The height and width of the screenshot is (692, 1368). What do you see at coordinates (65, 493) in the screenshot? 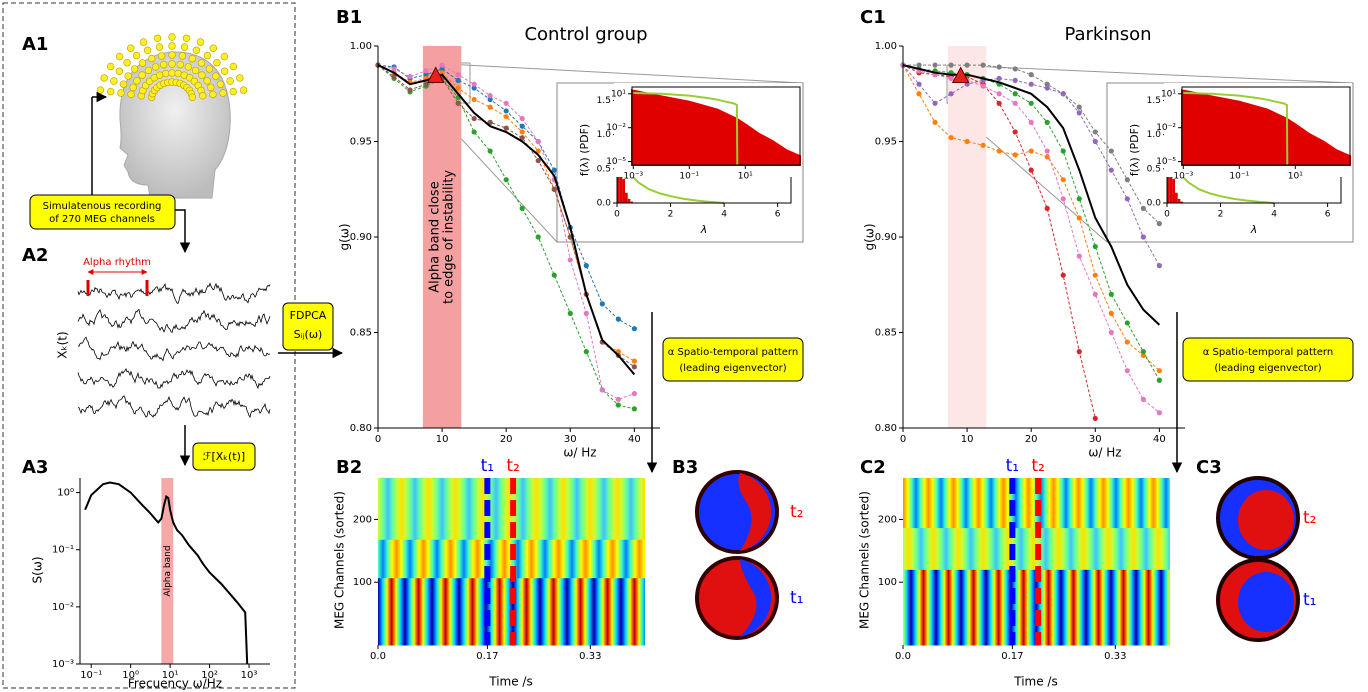
I see `y-tick-label: 10⁰` at bounding box center [65, 493].